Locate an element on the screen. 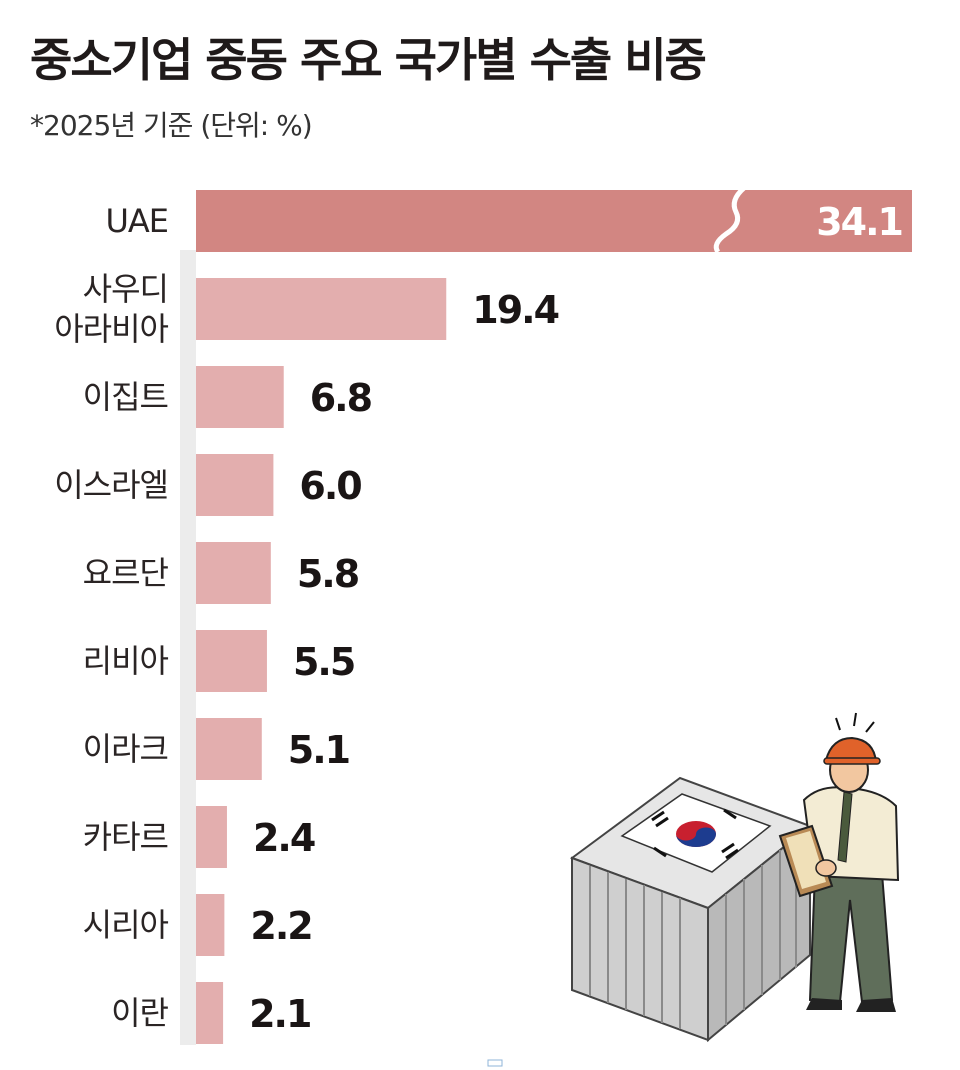 Image resolution: width=960 pixels, height=1070 pixels. category-label-2: 이집트 is located at coordinates (125, 397).